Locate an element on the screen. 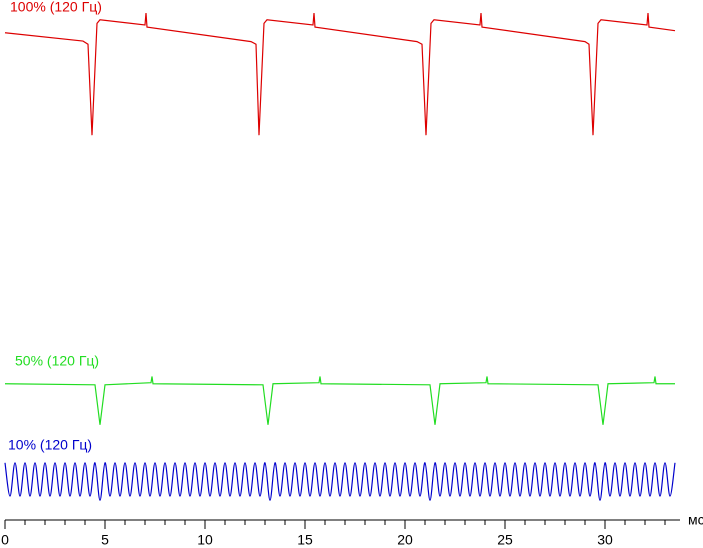  series-label: 10% (120 Гц) is located at coordinates (50, 445).